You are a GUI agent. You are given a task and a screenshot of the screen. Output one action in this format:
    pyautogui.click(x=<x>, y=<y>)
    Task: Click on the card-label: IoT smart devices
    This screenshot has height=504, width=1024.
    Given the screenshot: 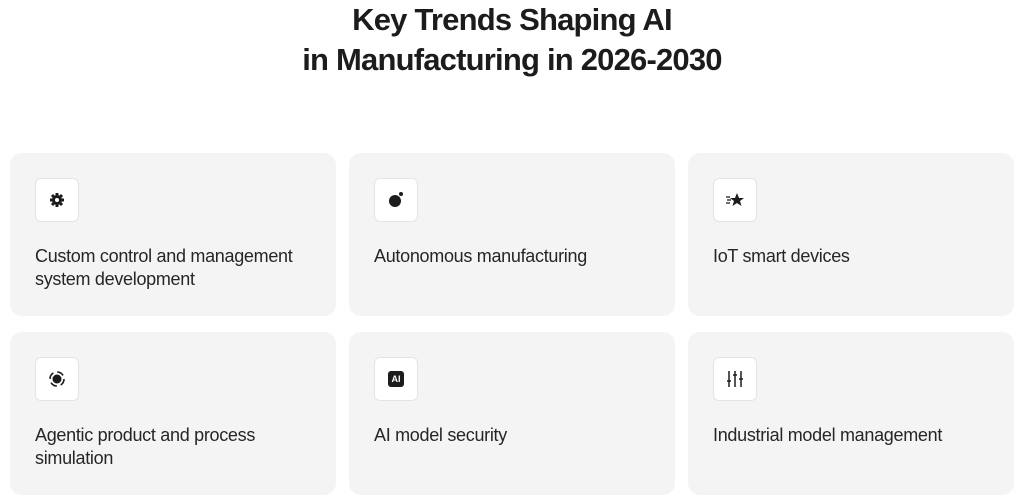 What is the action you would take?
    pyautogui.click(x=781, y=256)
    